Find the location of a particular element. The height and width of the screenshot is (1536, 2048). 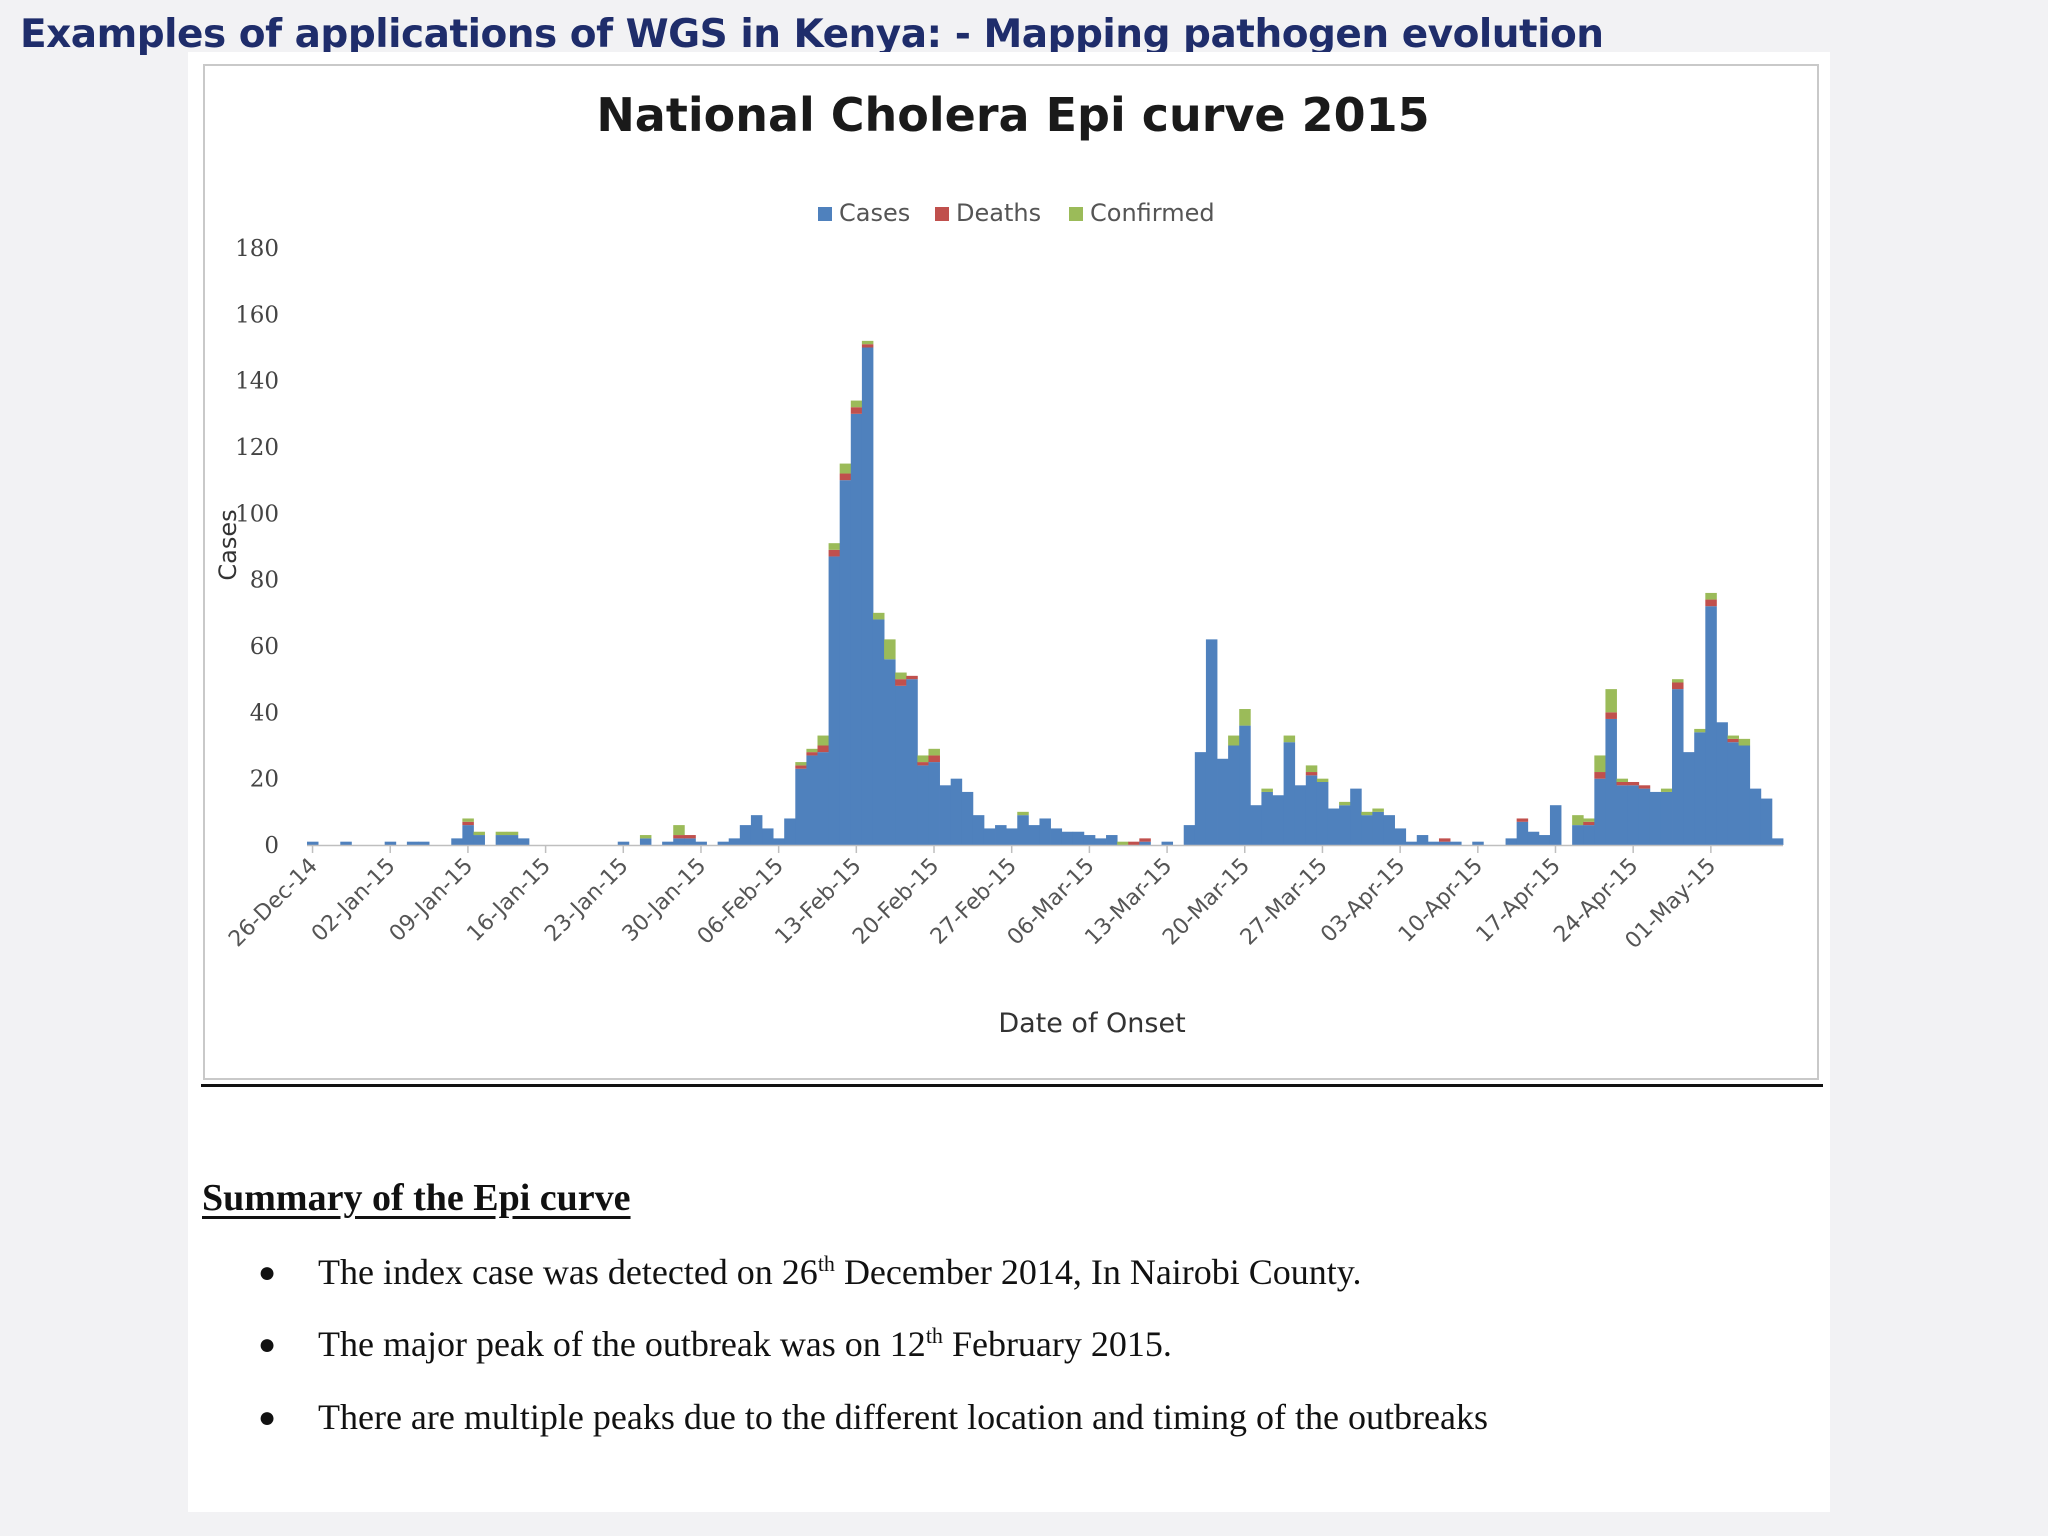

y-tick-label: 20 is located at coordinates (264, 780).